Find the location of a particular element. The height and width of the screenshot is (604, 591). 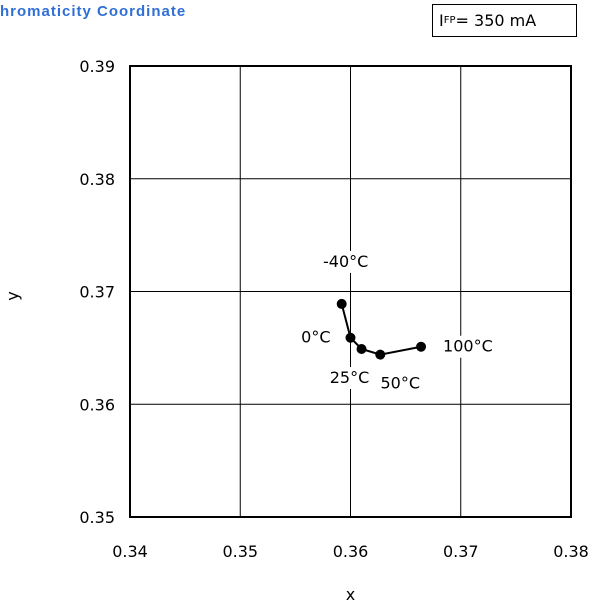

series-group: -40°C 0°C 25°C 50°C 100°C is located at coordinates (397, 322).